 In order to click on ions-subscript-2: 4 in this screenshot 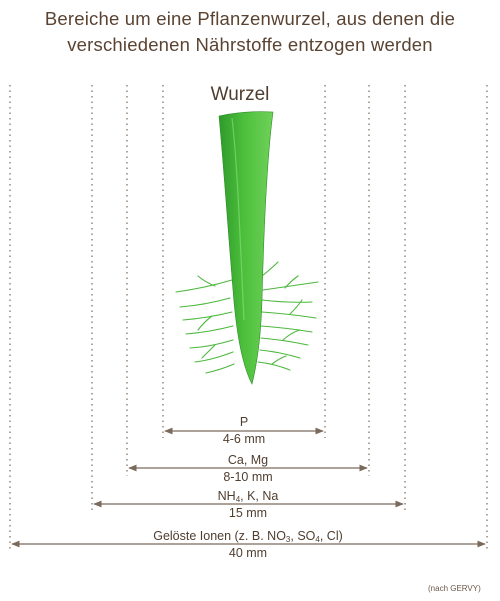, I will do `click(317, 539)`.